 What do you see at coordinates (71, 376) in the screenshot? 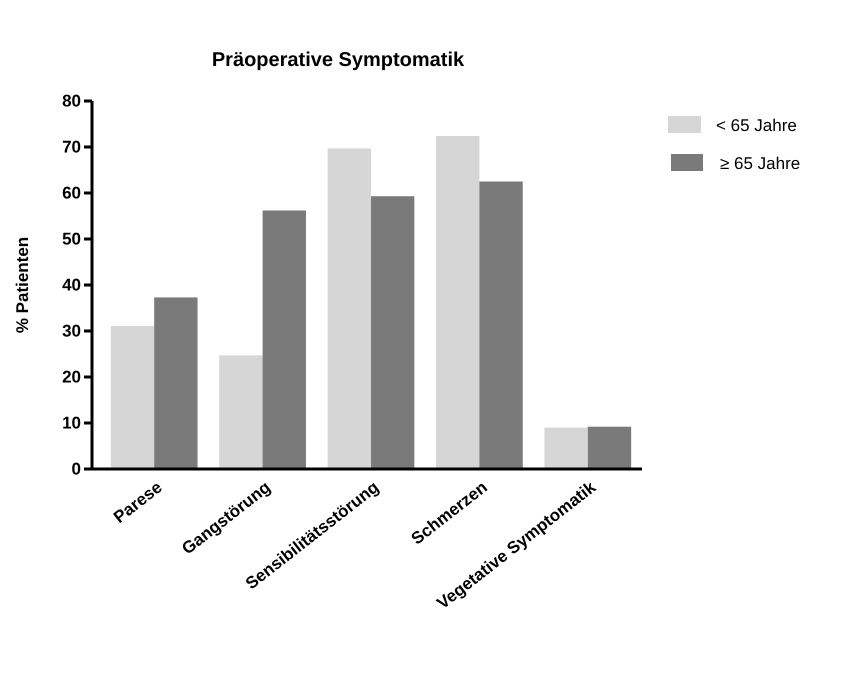
I see `y-tick-label: 20` at bounding box center [71, 376].